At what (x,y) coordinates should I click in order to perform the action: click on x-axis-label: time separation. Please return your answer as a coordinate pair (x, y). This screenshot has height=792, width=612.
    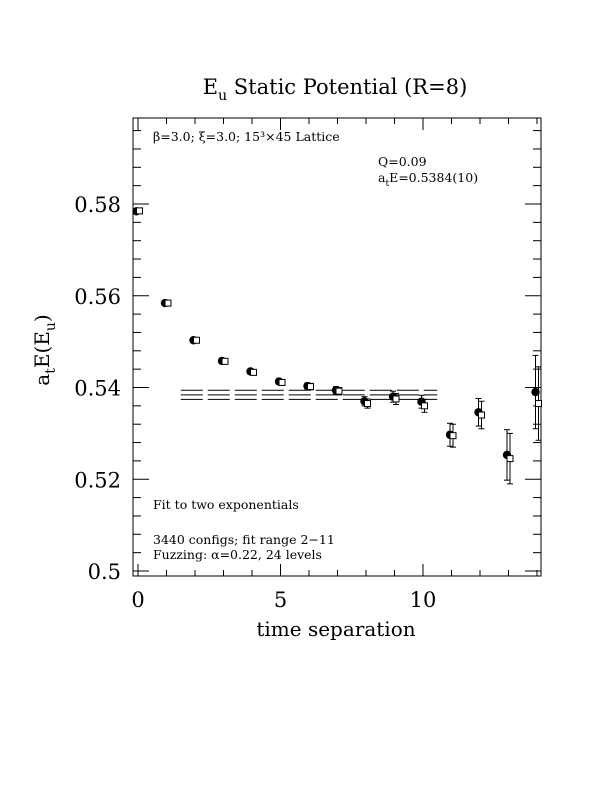
    Looking at the image, I should click on (335, 629).